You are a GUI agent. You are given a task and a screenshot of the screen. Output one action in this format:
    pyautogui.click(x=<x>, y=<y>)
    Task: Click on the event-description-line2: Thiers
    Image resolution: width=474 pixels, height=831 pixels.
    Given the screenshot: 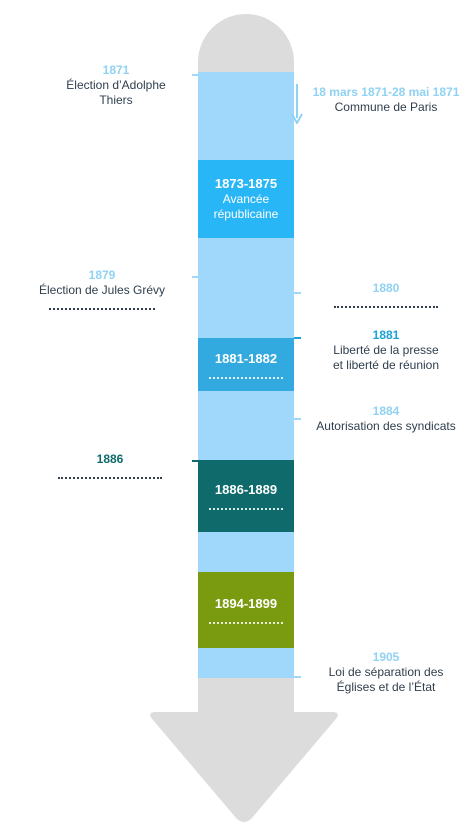 What is the action you would take?
    pyautogui.click(x=116, y=100)
    